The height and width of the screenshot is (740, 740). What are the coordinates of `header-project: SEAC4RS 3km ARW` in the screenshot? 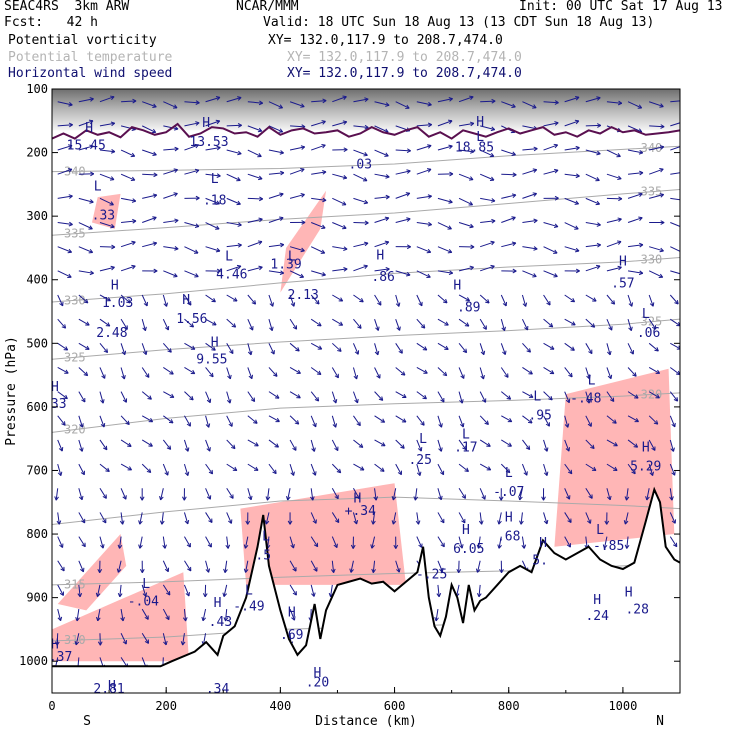 It's located at (67, 7).